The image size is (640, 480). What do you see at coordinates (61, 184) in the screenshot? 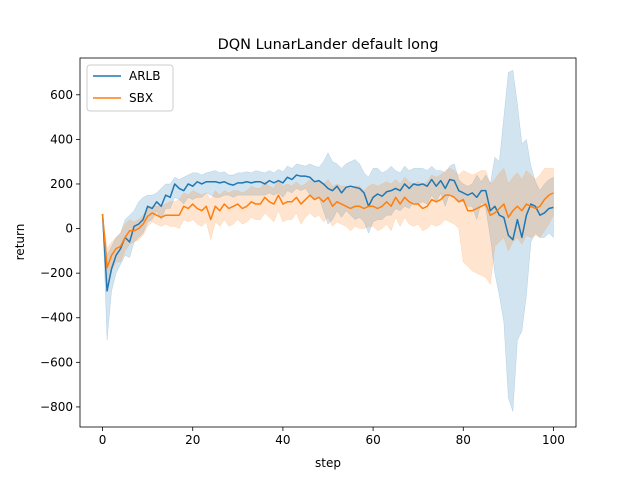
I see `y-tick-label: 200` at bounding box center [61, 184].